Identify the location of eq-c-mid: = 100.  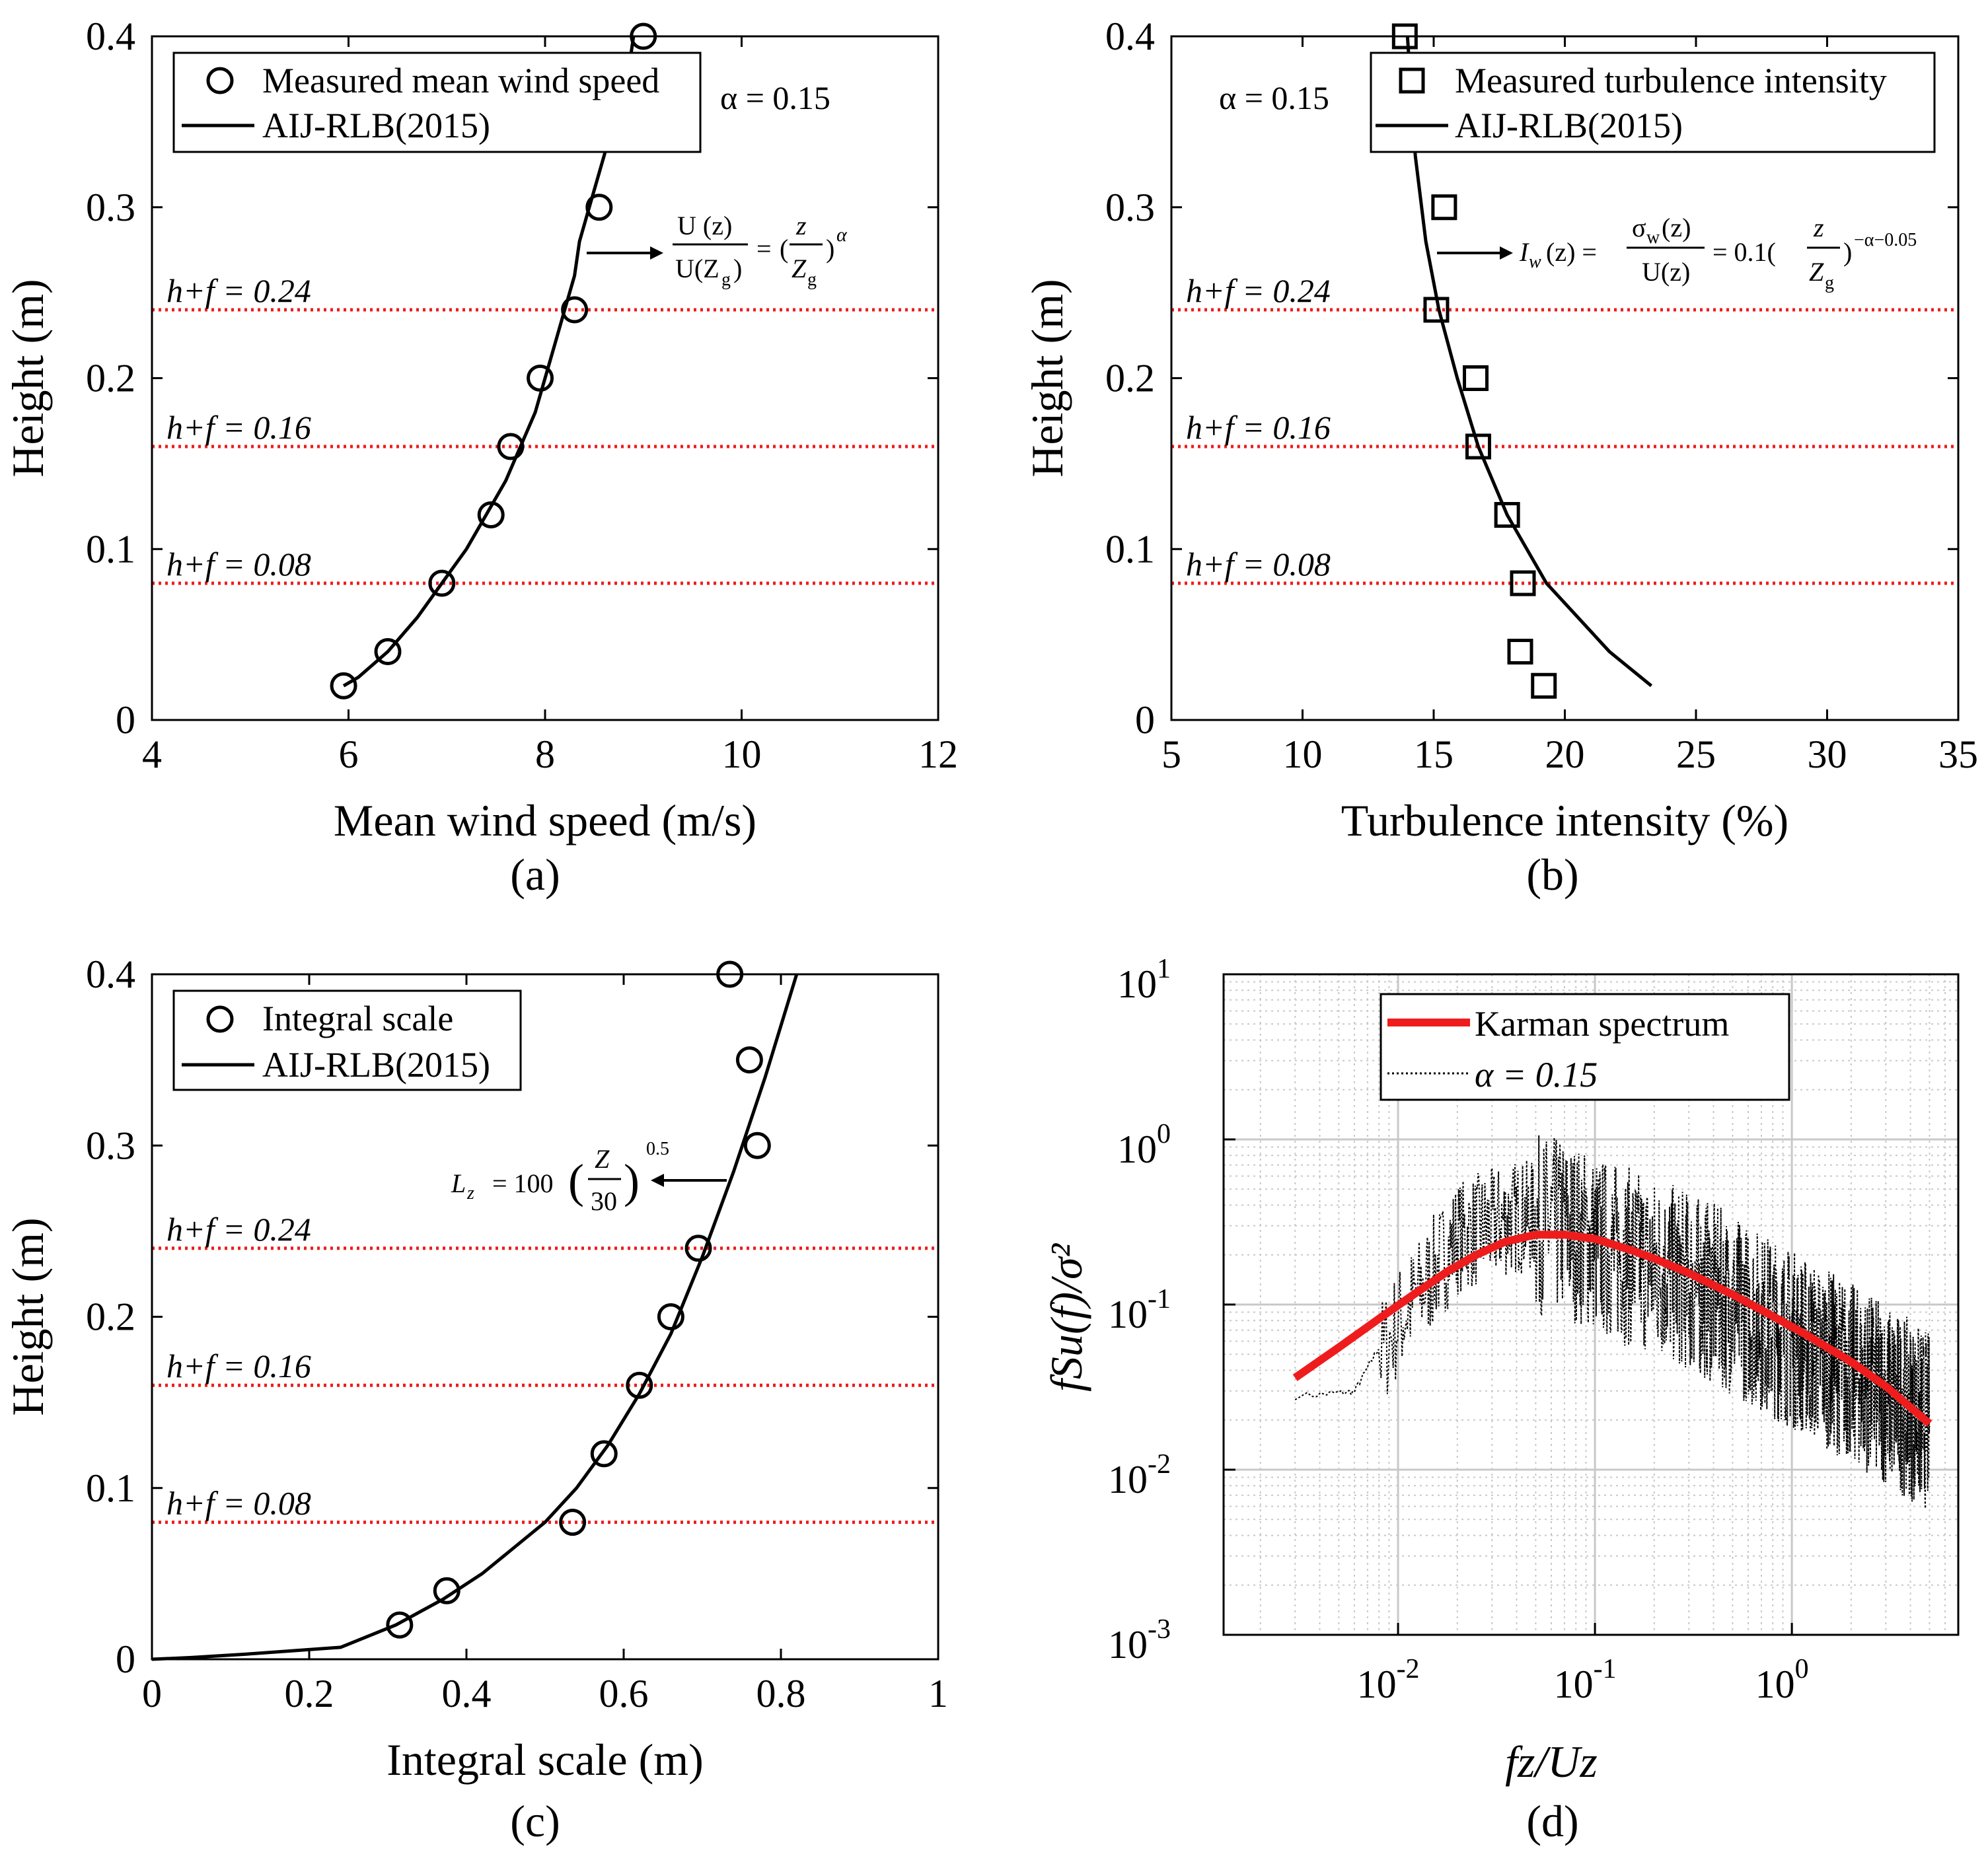
(523, 1183).